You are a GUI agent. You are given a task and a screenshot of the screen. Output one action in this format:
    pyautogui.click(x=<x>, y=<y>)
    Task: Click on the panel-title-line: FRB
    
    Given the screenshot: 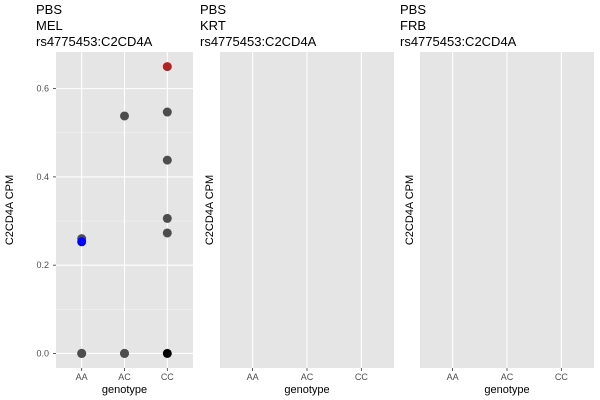 What is the action you would take?
    pyautogui.click(x=413, y=25)
    